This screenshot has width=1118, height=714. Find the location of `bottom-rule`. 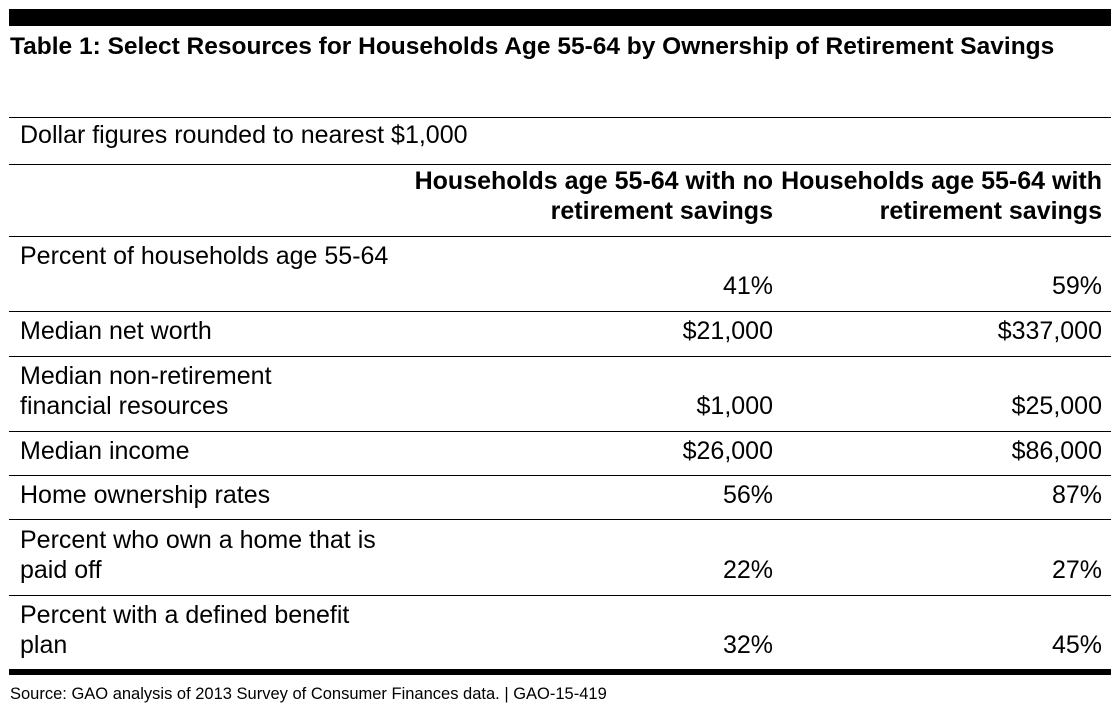

bottom-rule is located at coordinates (560, 672).